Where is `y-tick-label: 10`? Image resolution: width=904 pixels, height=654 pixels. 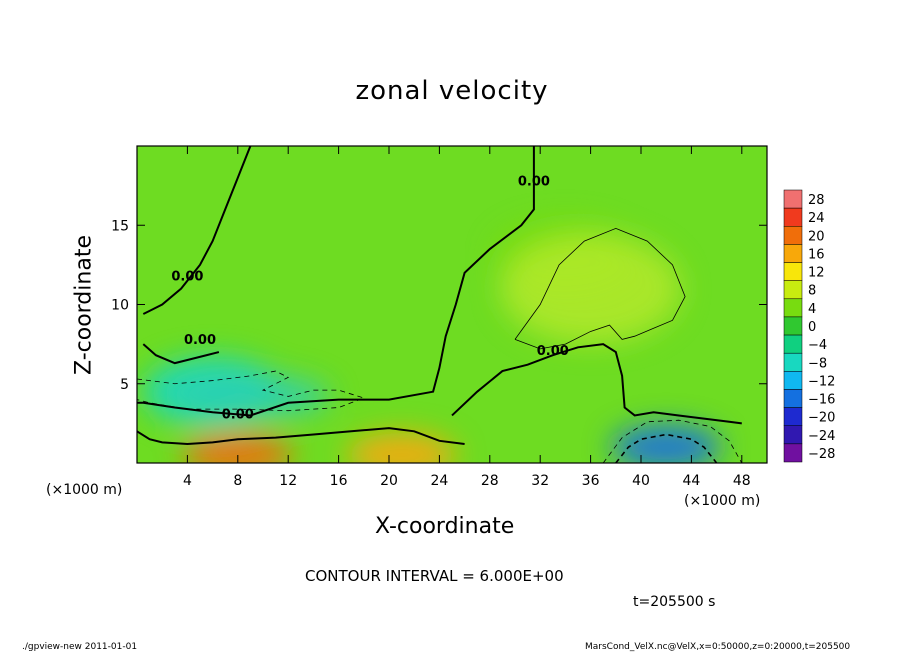
y-tick-label: 10 is located at coordinates (120, 306).